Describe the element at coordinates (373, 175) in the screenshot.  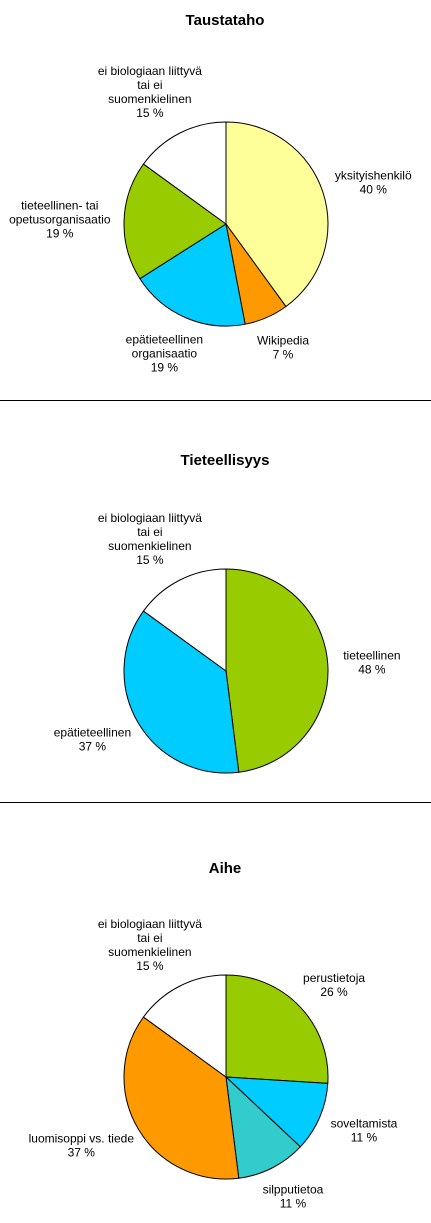
I see `category-label: yksityishenkilö` at that location.